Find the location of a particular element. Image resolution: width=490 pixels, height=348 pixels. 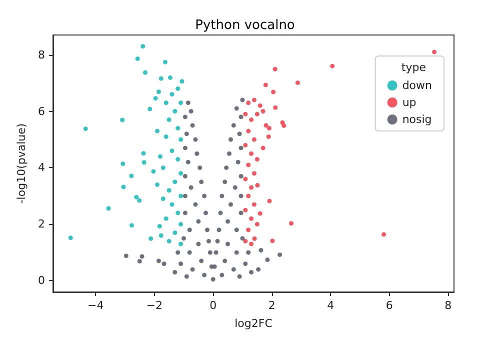

legend-label: nosig is located at coordinates (417, 119).